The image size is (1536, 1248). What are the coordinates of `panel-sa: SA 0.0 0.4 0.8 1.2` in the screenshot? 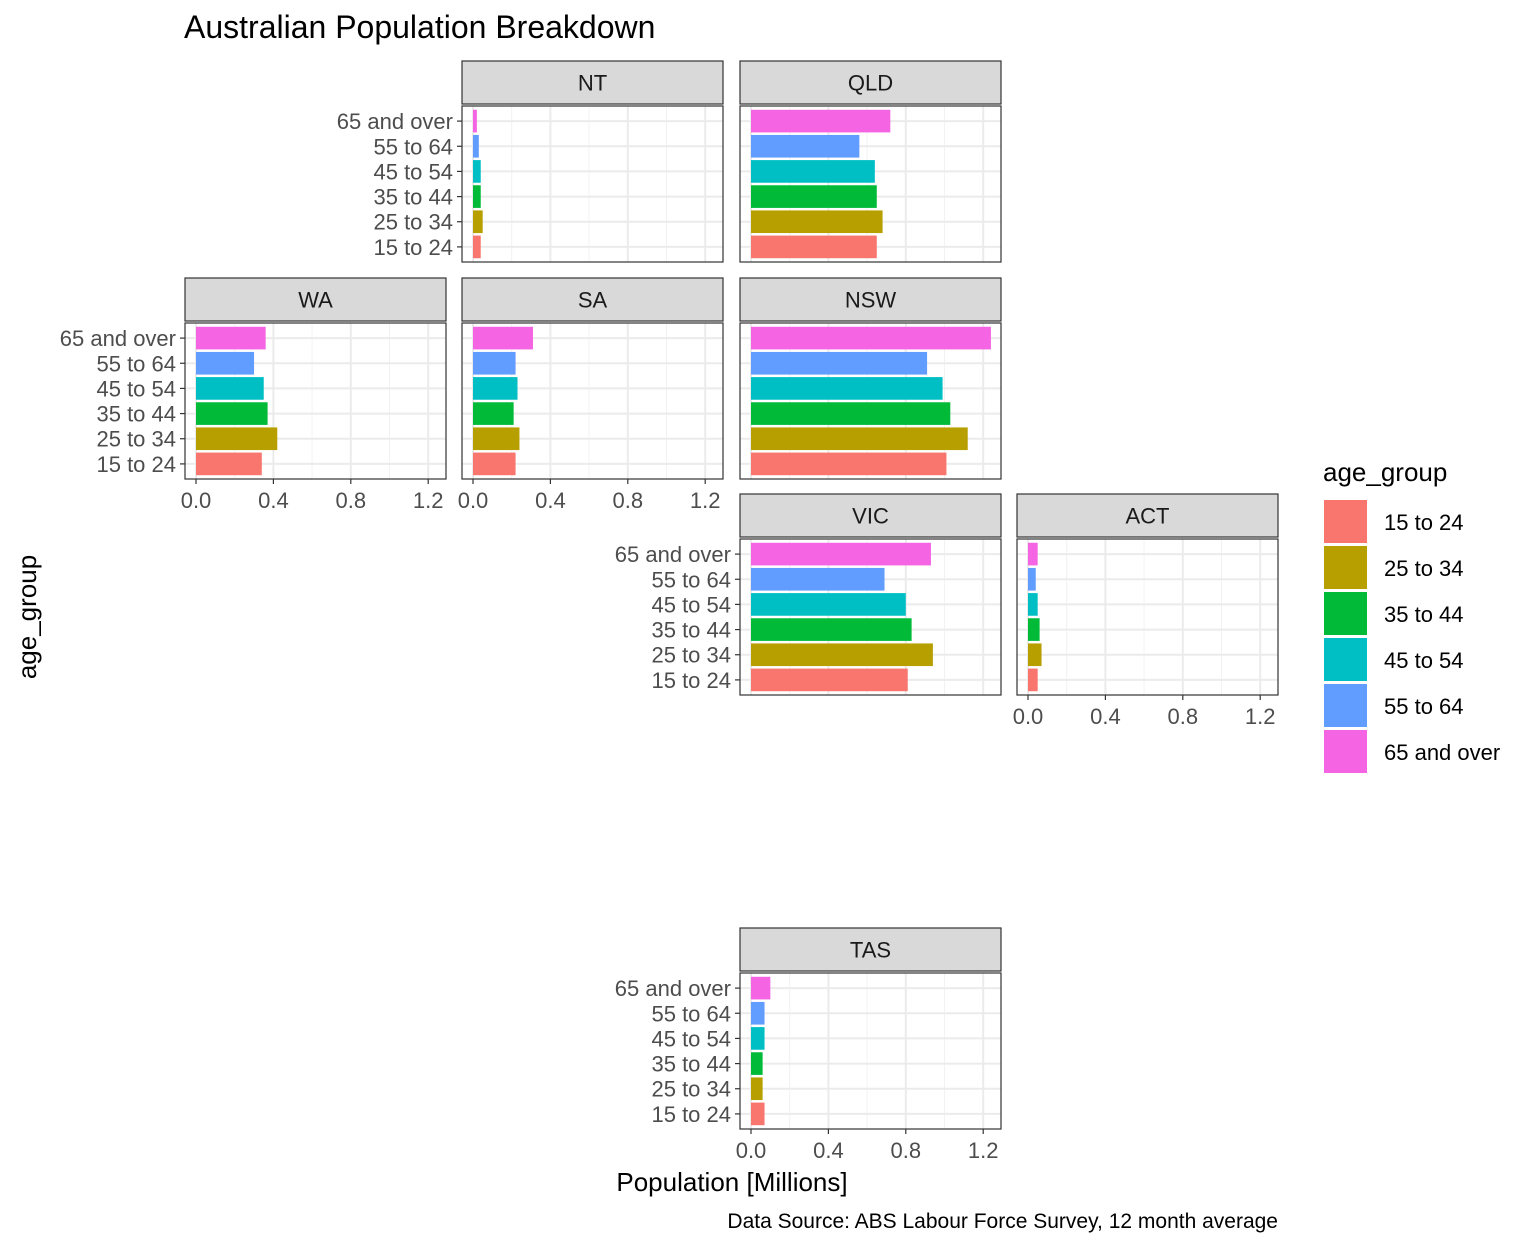 It's located at (591, 395).